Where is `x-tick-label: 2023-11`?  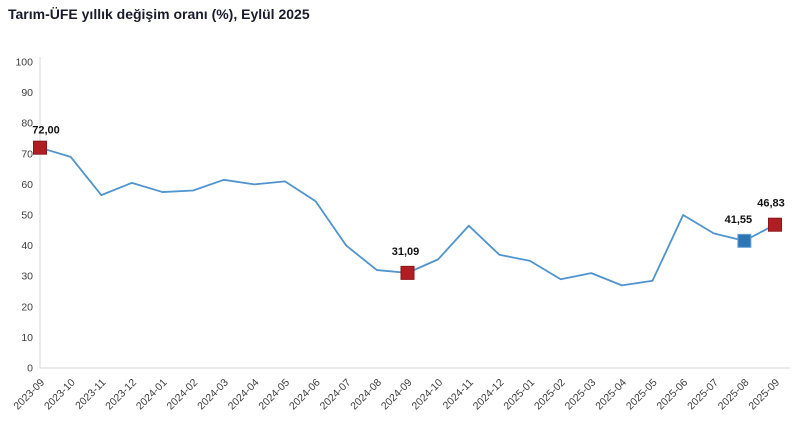
x-tick-label: 2023-11 is located at coordinates (90, 394).